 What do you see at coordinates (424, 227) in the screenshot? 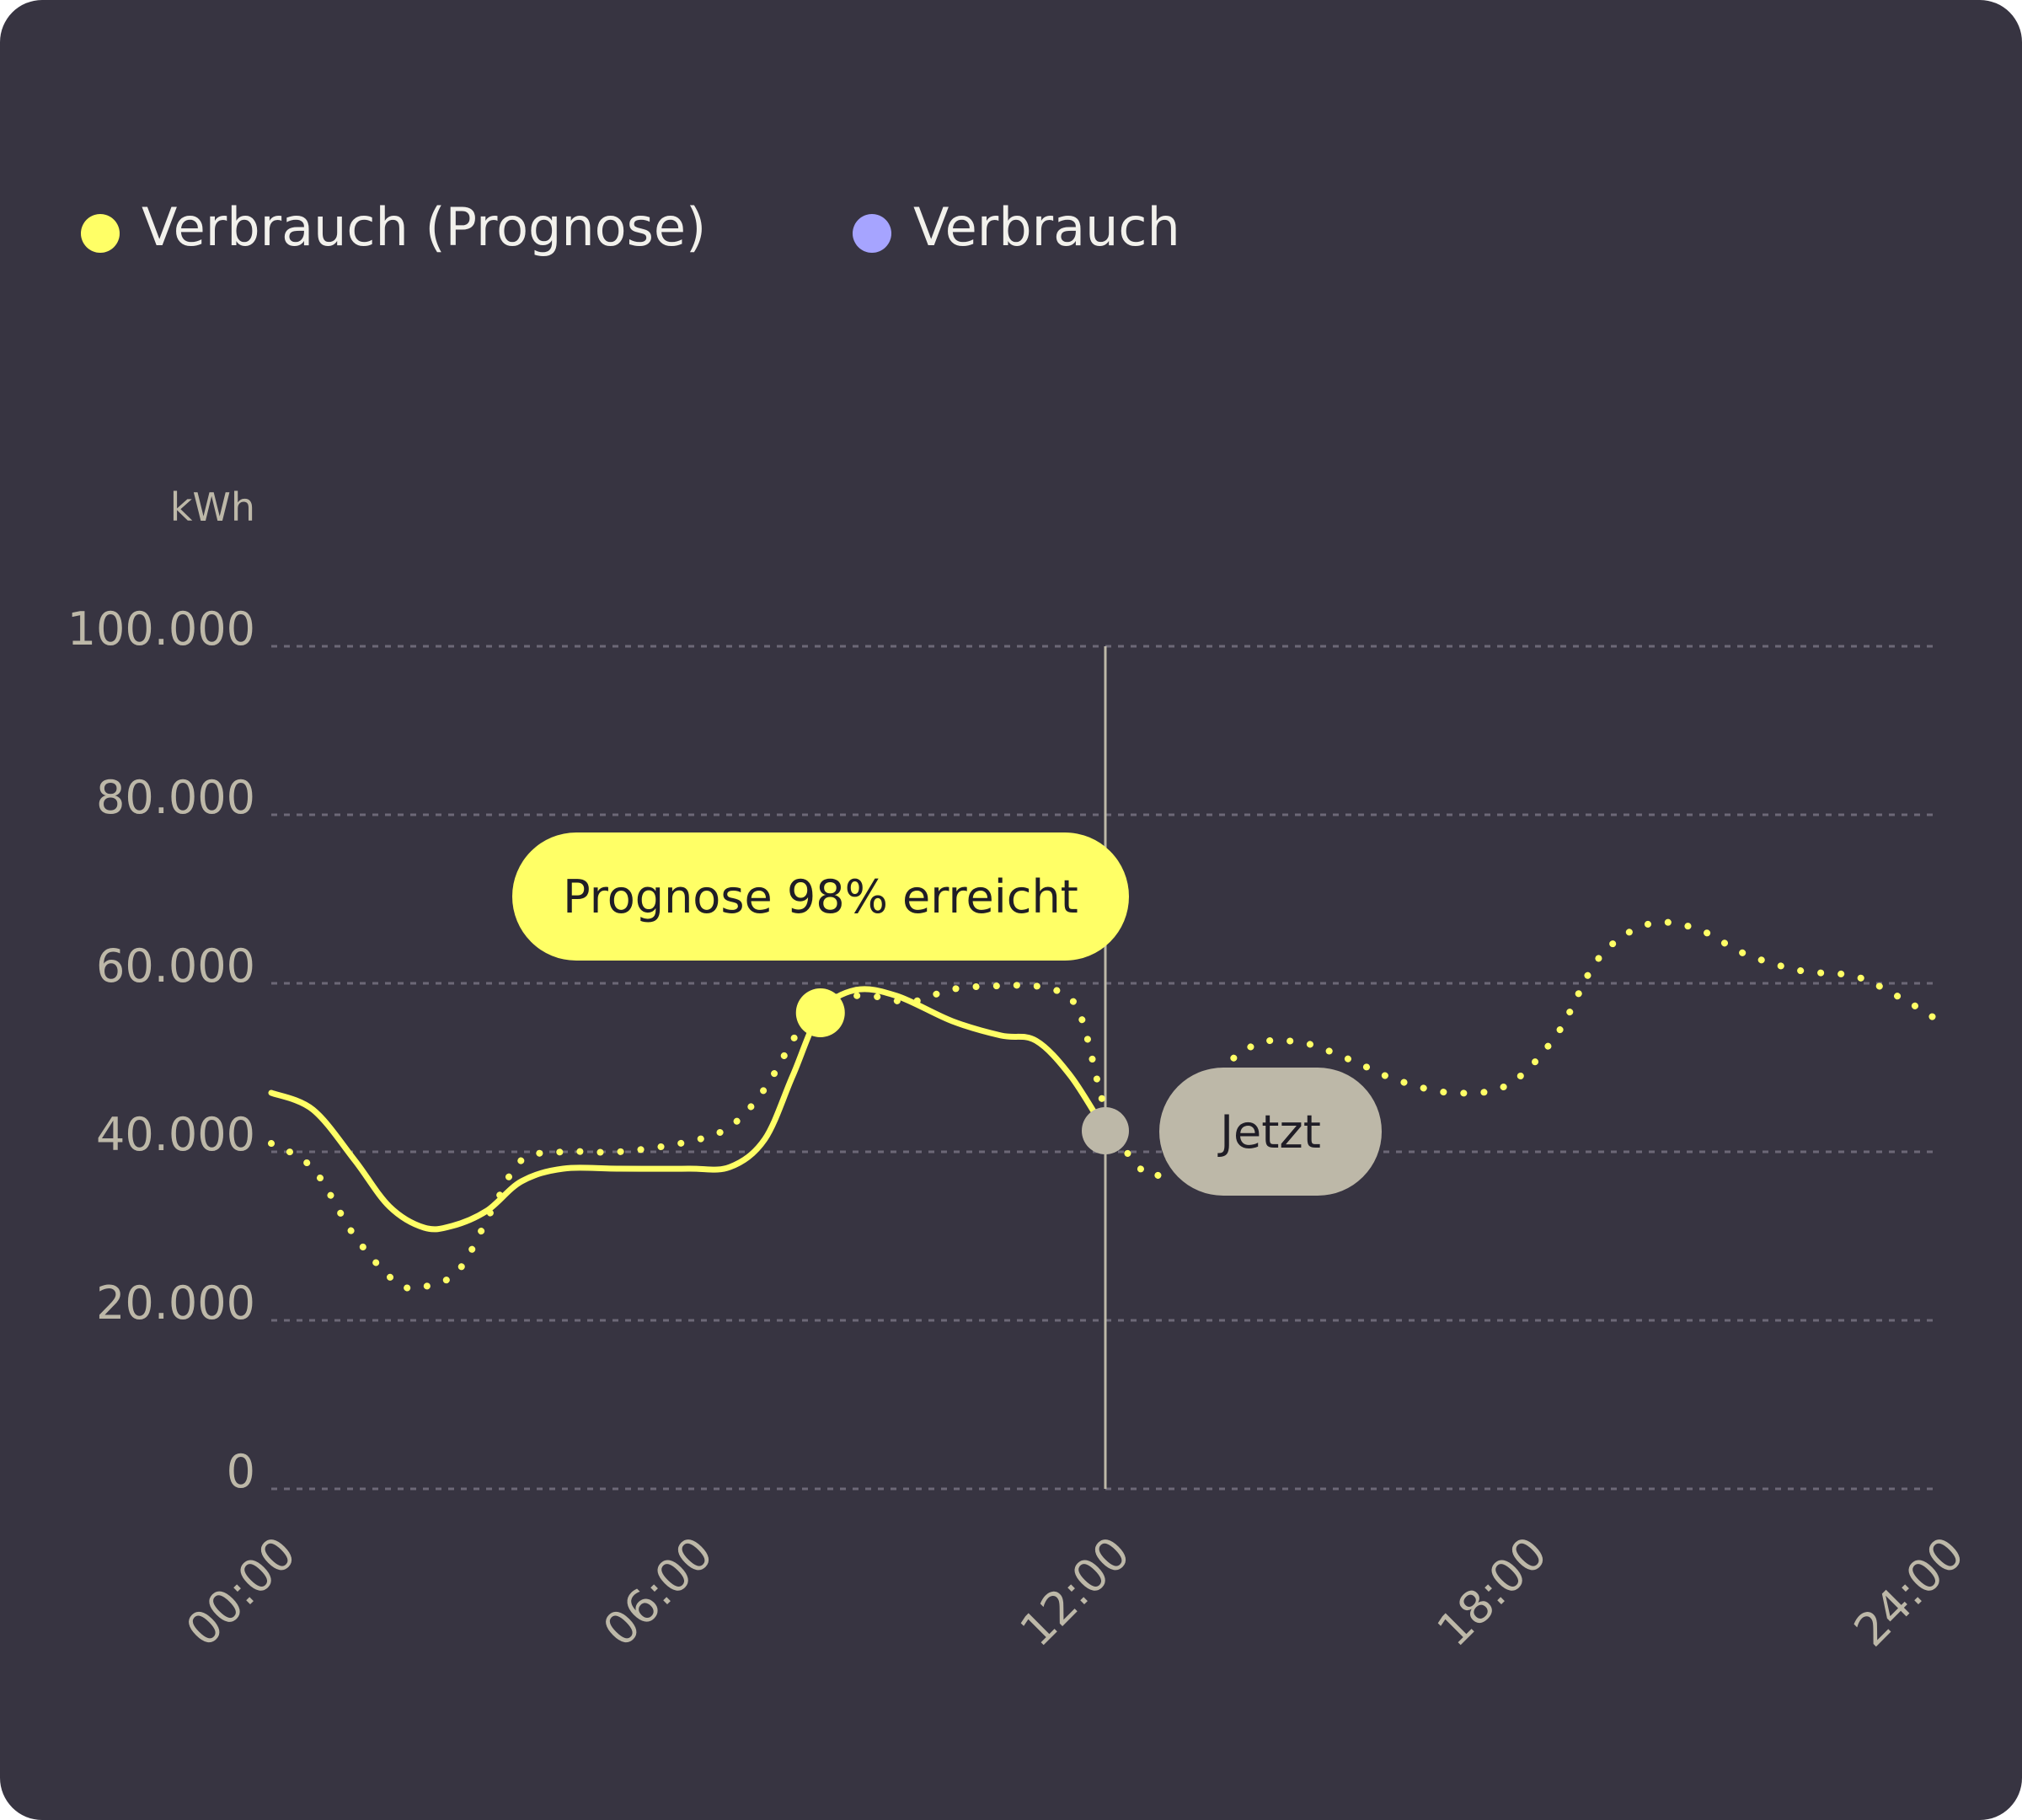
I see `legend-label-forecast: Verbrauch (Prognose)` at bounding box center [424, 227].